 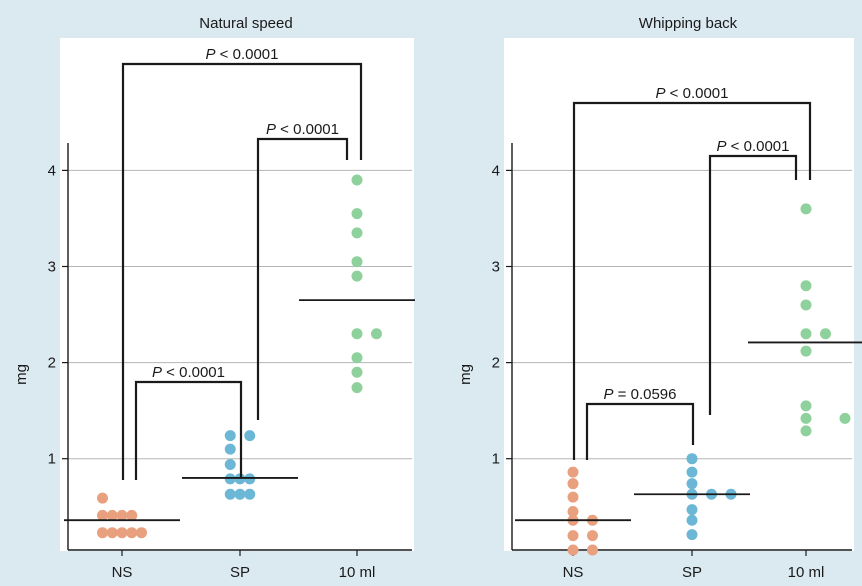 What do you see at coordinates (245, 23) in the screenshot?
I see `panel-title: Natural speed` at bounding box center [245, 23].